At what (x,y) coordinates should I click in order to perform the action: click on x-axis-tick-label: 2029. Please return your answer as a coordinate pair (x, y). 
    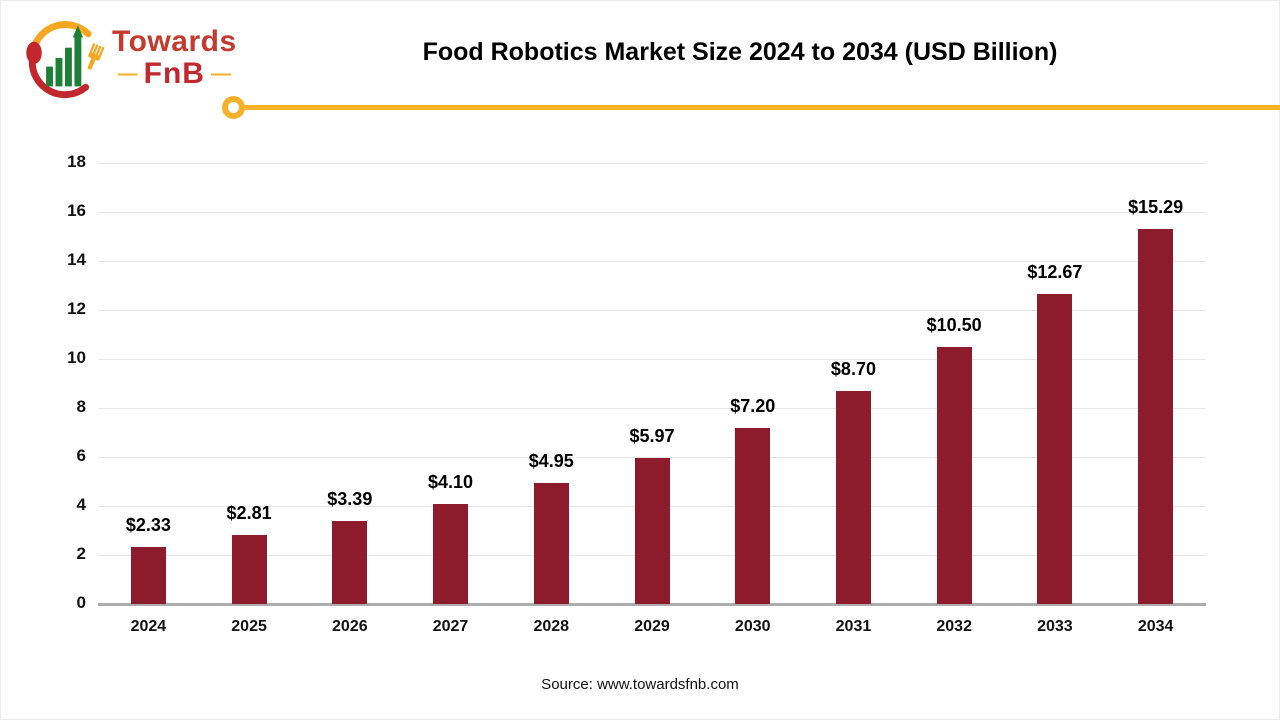
    Looking at the image, I should click on (652, 626).